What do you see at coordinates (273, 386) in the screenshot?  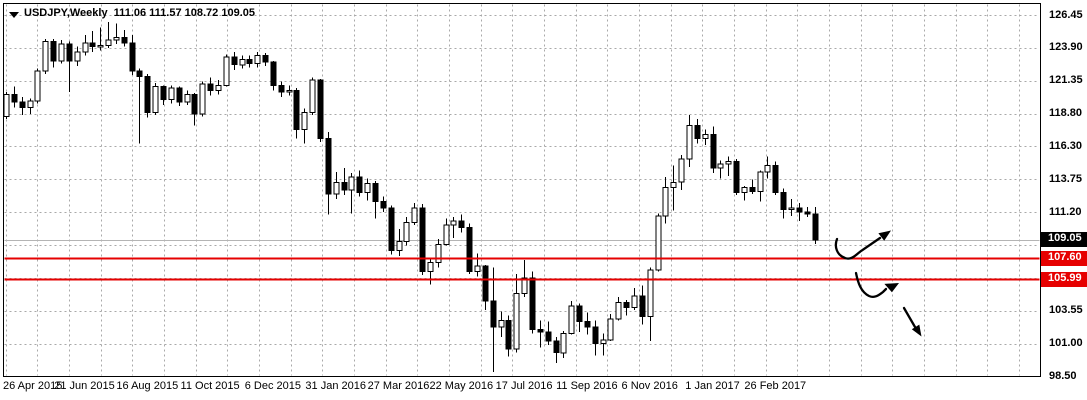 I see `date-label: 6 Dec 2015` at bounding box center [273, 386].